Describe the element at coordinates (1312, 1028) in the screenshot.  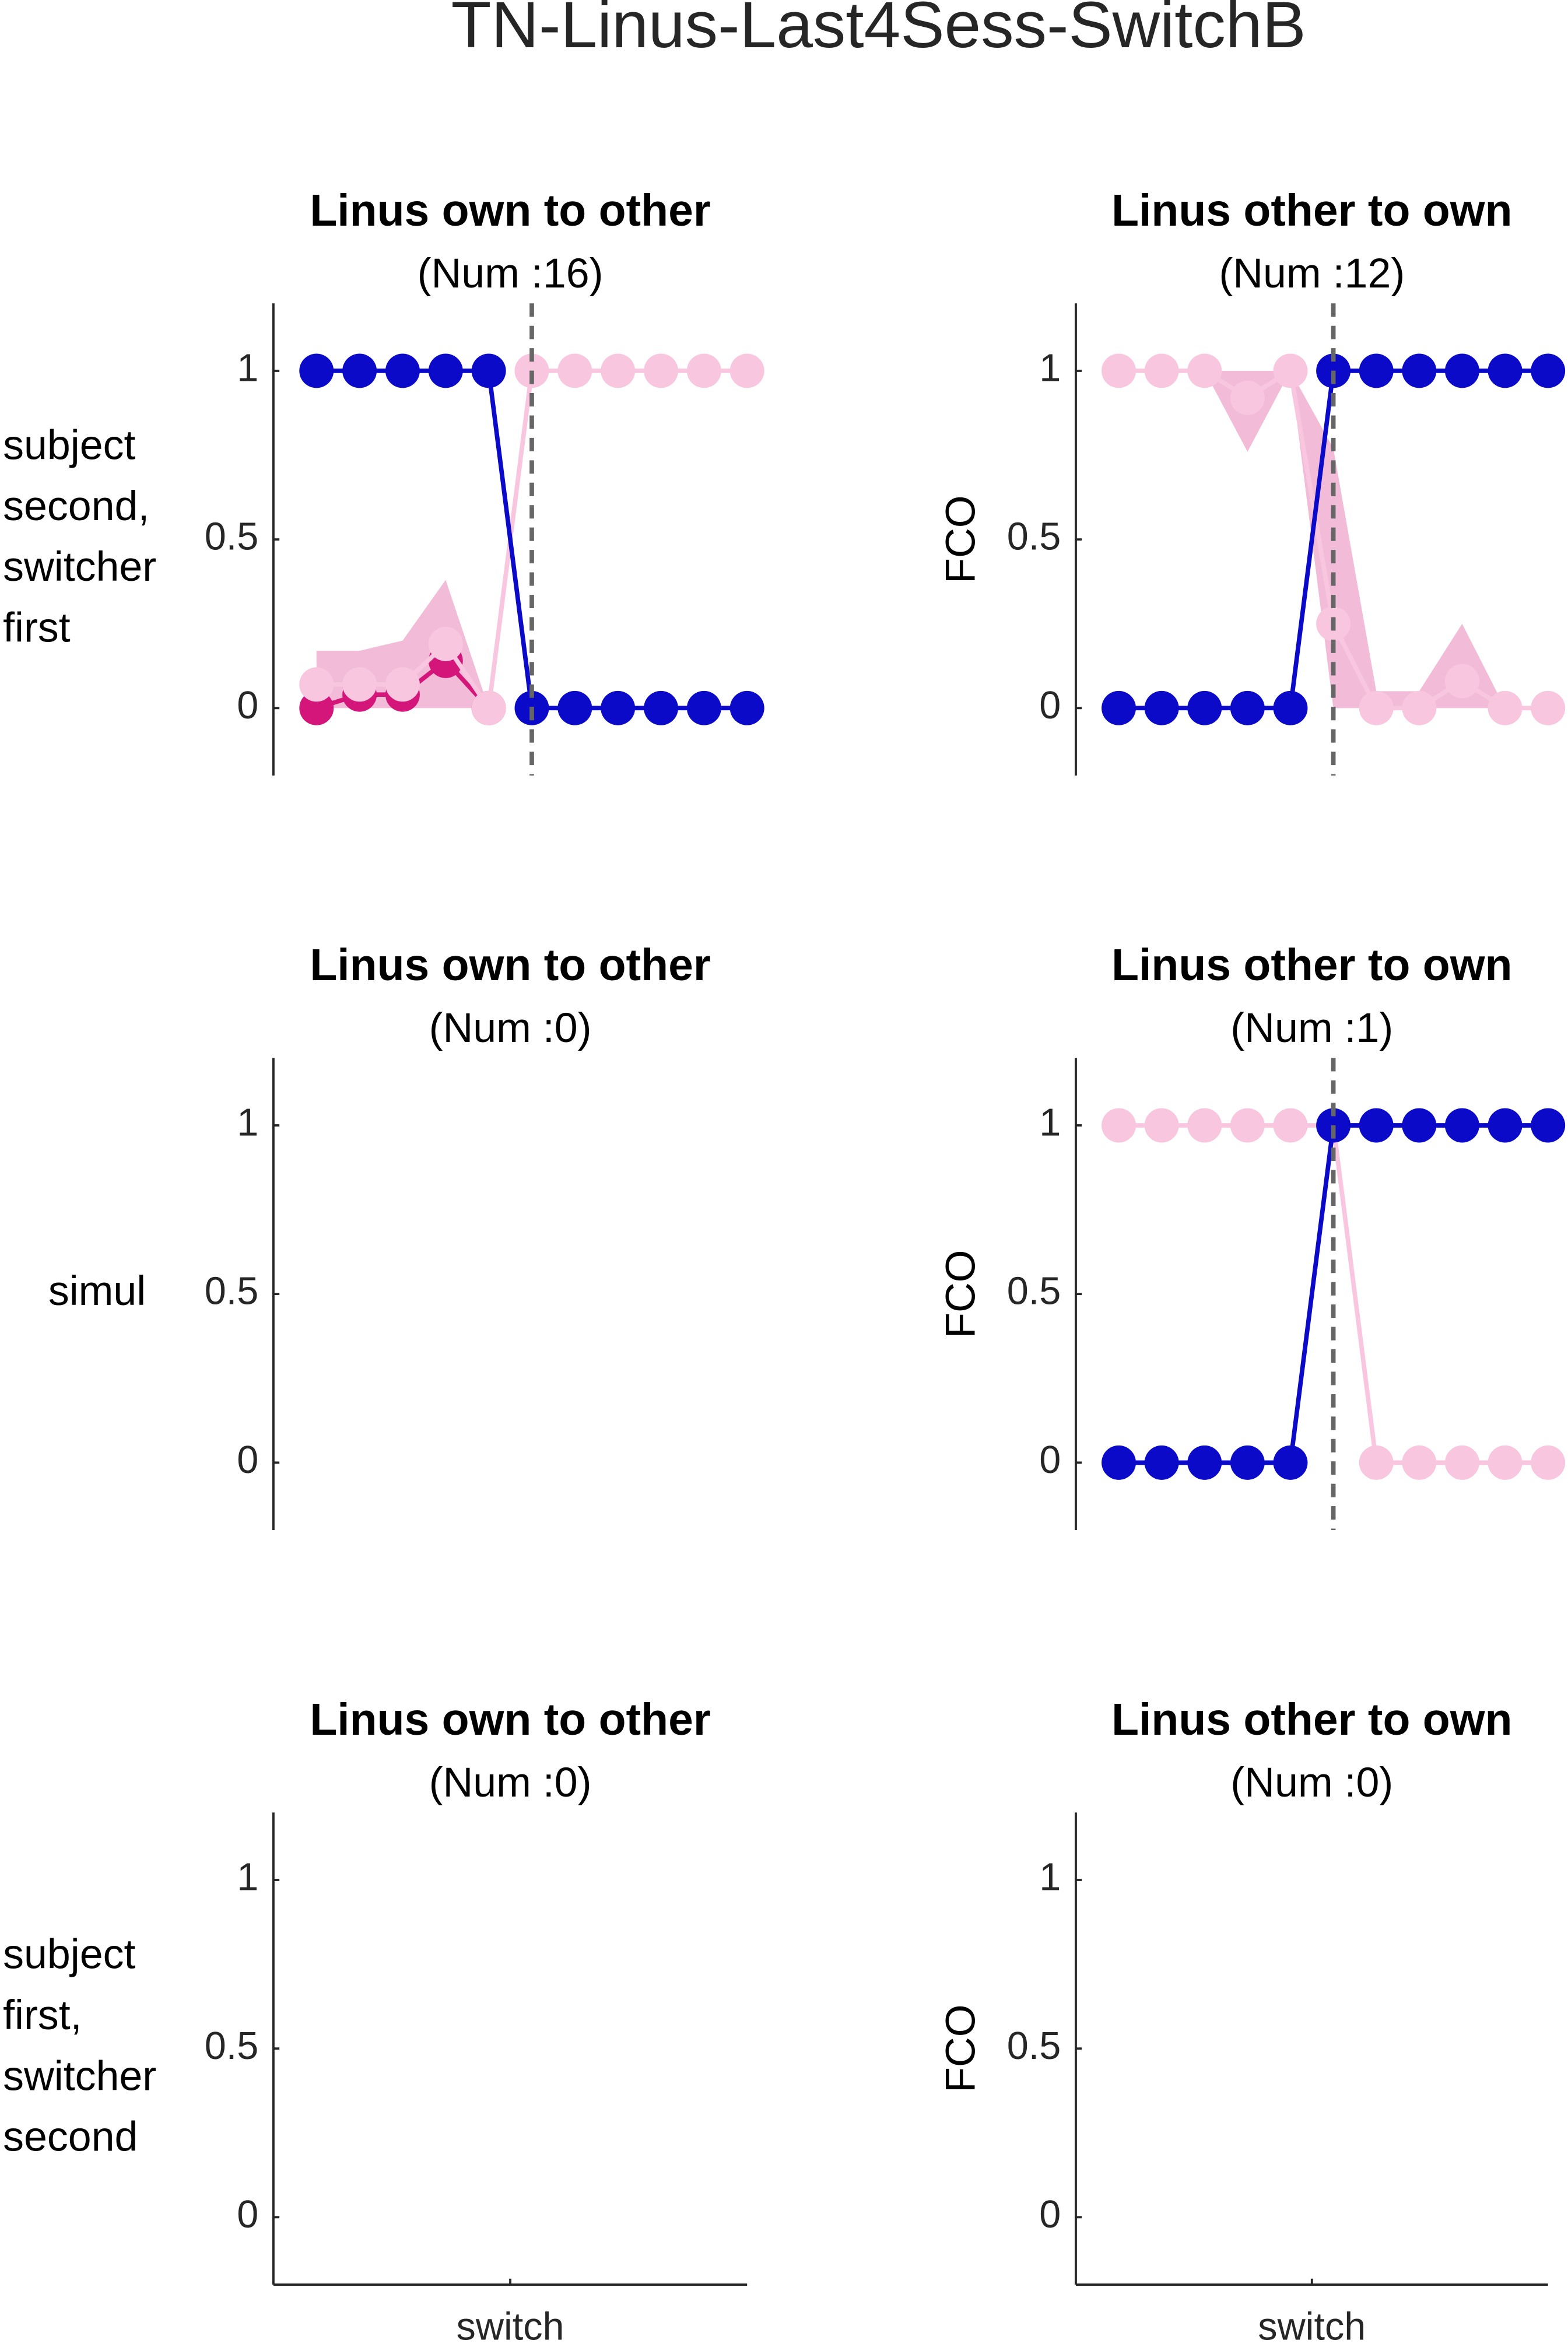
I see `subplot-subtitle: (Num :1)` at that location.